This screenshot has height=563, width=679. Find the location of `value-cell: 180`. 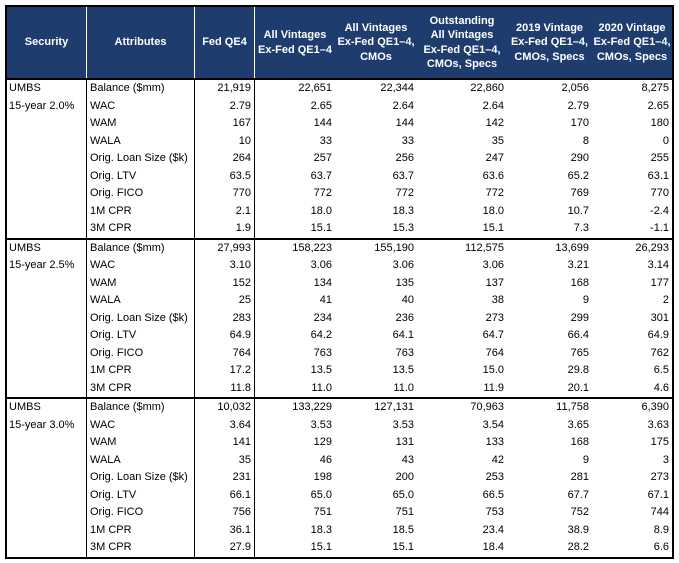

value-cell: 180 is located at coordinates (659, 123).